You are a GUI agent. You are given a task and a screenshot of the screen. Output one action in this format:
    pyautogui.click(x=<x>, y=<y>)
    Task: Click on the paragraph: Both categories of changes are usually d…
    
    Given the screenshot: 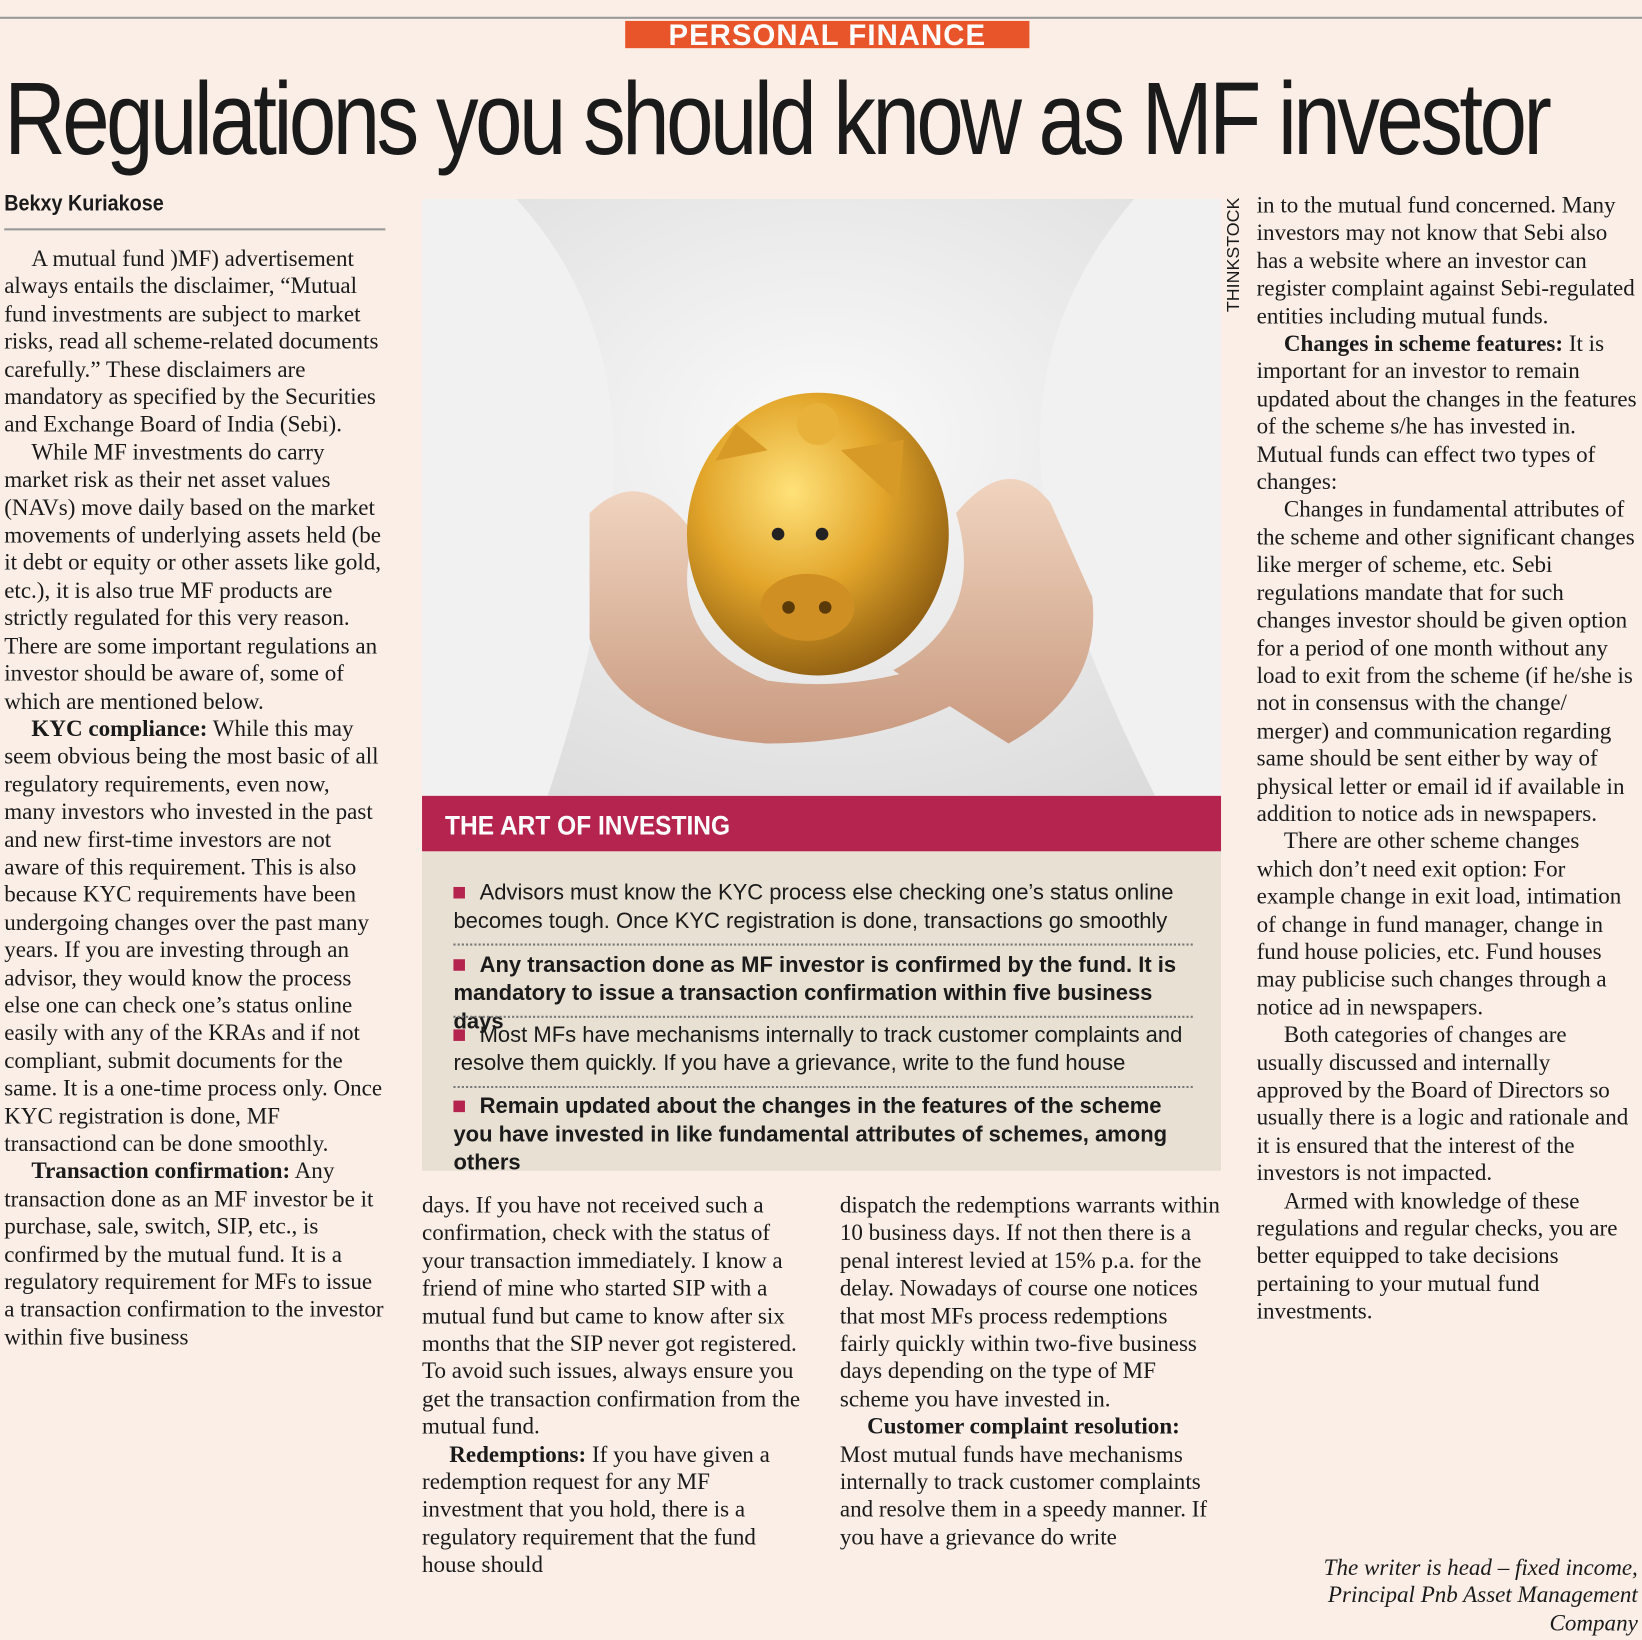 What is the action you would take?
    pyautogui.click(x=1447, y=1104)
    